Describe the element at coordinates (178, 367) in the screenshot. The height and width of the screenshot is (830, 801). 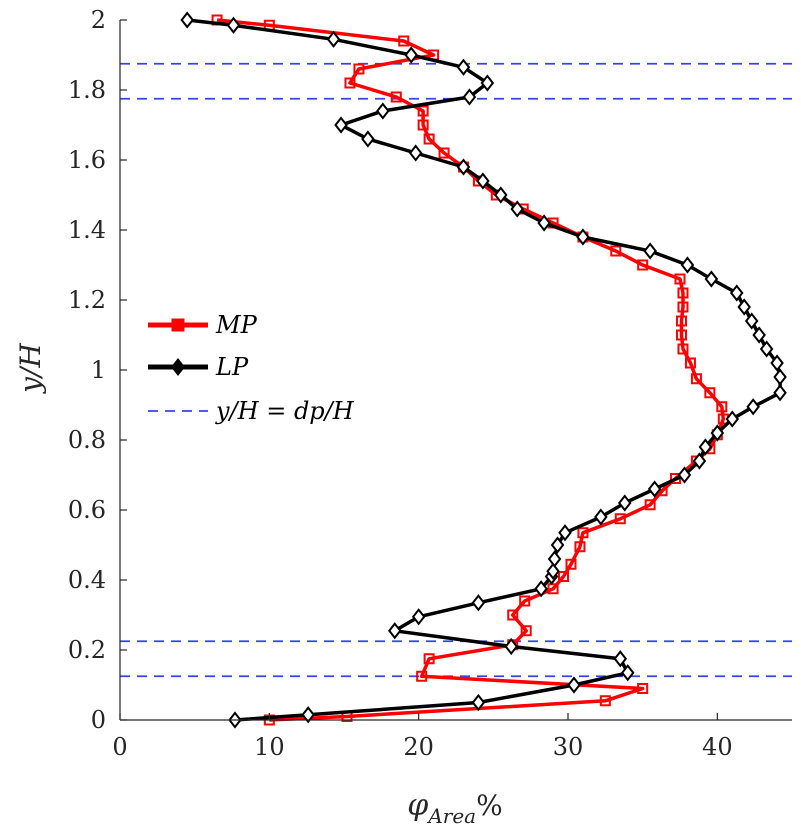
I see `legend-diamond-marker` at that location.